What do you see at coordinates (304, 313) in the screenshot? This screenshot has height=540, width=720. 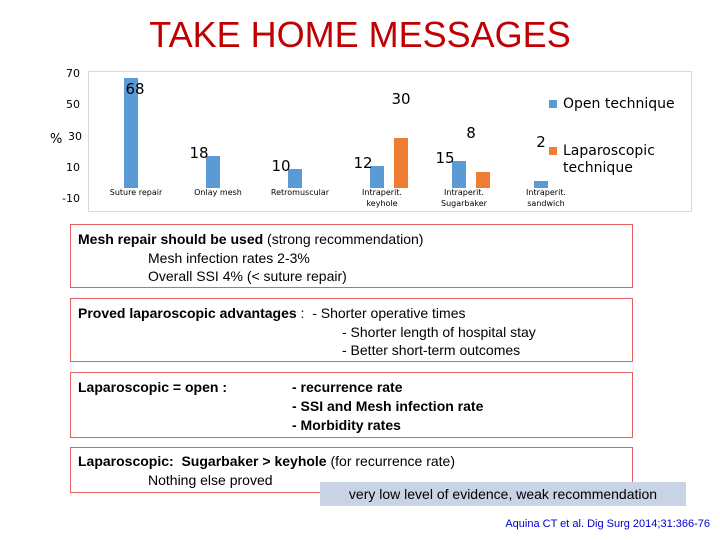 I see `lap-advantages-sep: :` at bounding box center [304, 313].